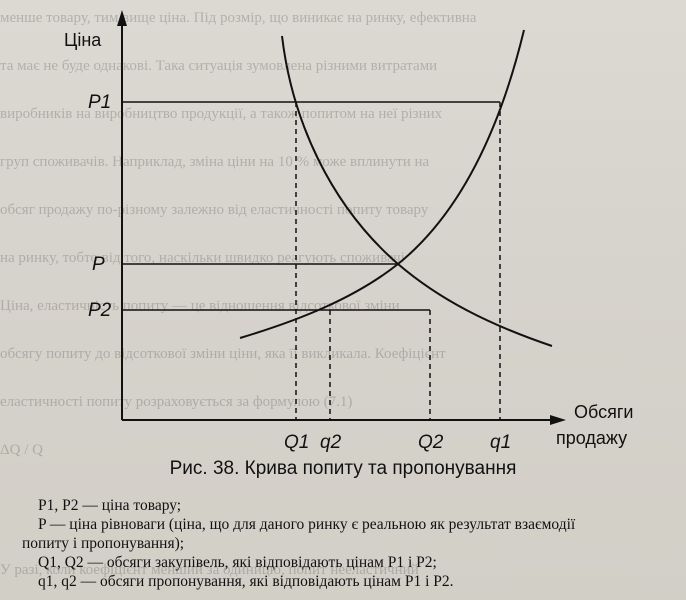  I want to click on p1-label-text: P1, so click(99, 102).